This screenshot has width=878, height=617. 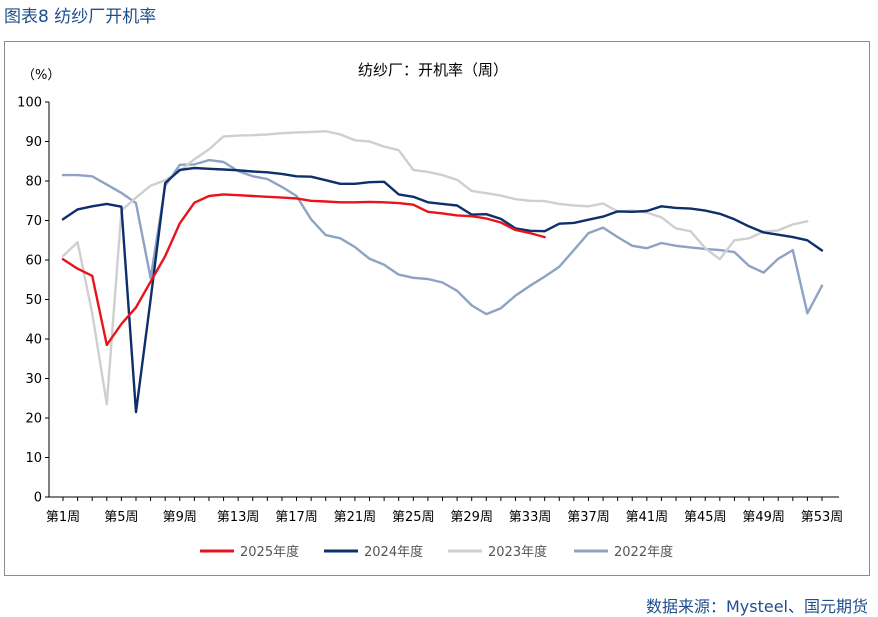 I want to click on x-tick-label: 第13周, so click(x=238, y=517).